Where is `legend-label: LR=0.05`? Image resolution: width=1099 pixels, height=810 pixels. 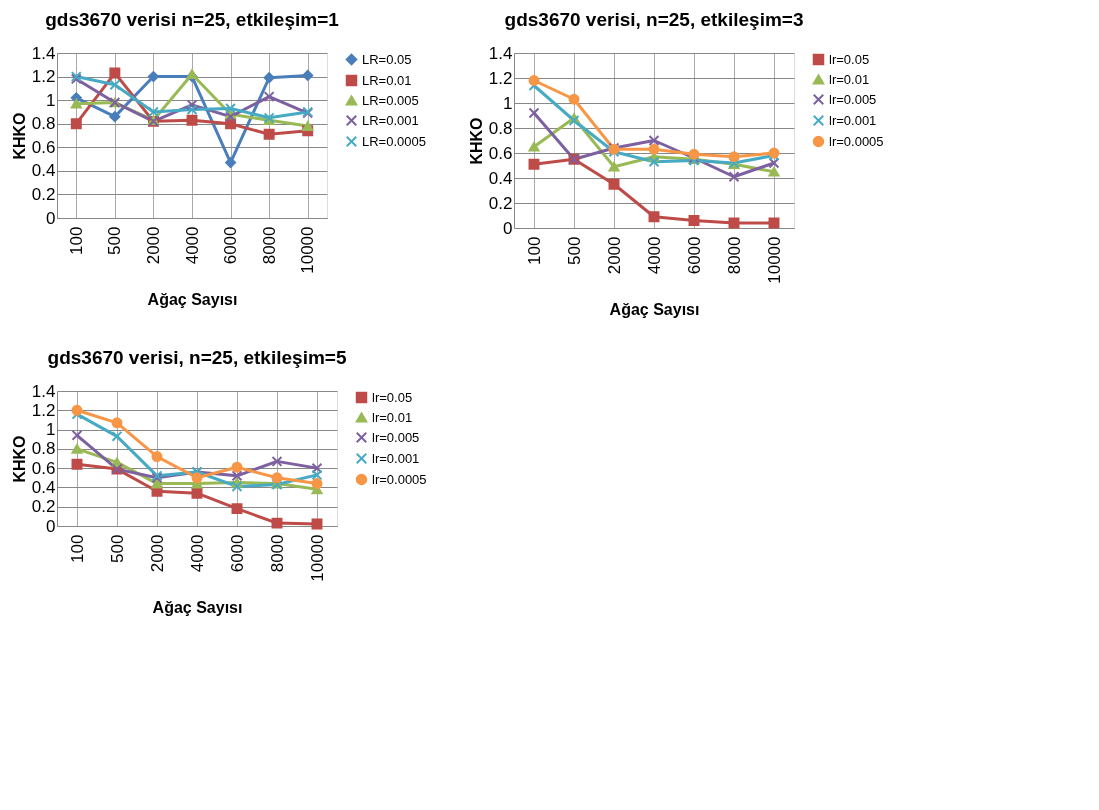 legend-label: LR=0.05 is located at coordinates (387, 59).